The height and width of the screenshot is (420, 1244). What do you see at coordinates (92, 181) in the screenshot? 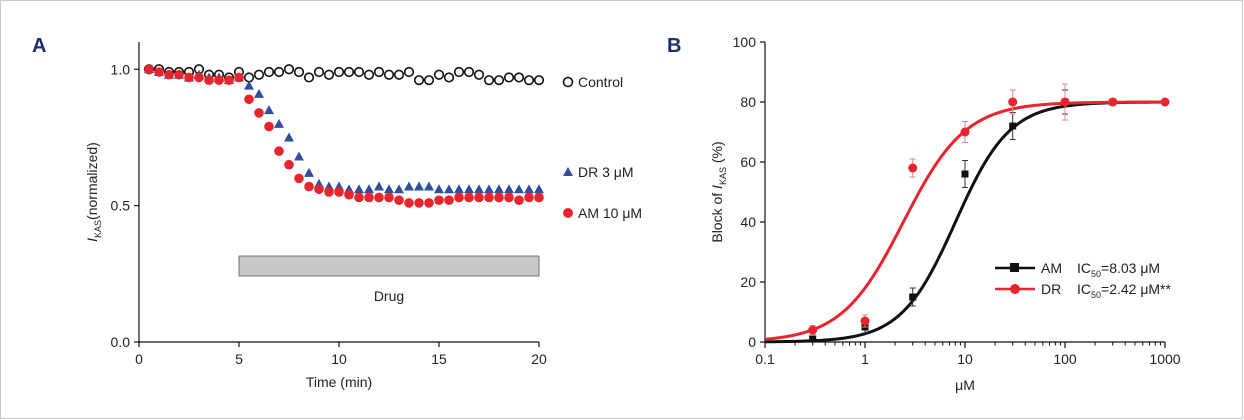
I see `panel-a-y-label-rest: (normalized)` at bounding box center [92, 181].